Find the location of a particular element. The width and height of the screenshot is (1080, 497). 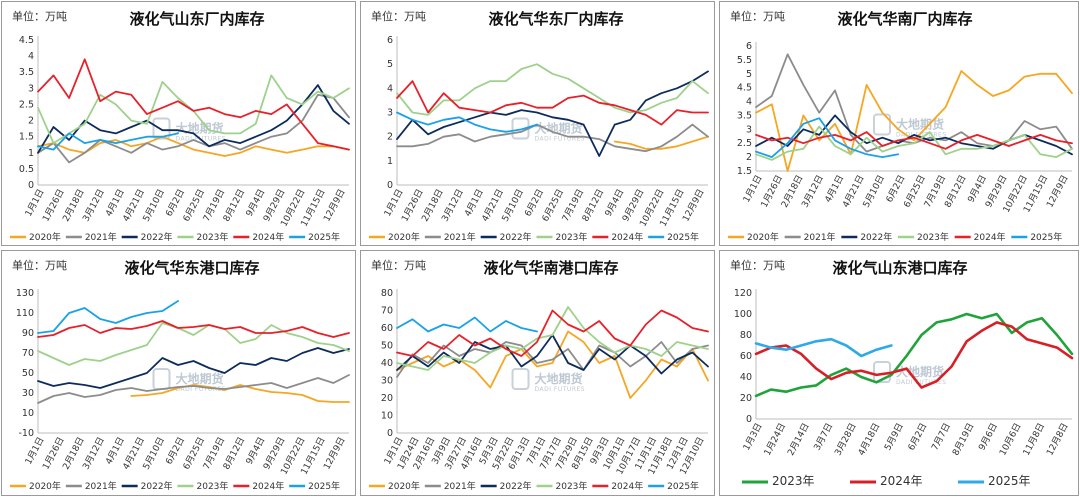

x-tick-label: 8月19日 is located at coordinates (963, 439).